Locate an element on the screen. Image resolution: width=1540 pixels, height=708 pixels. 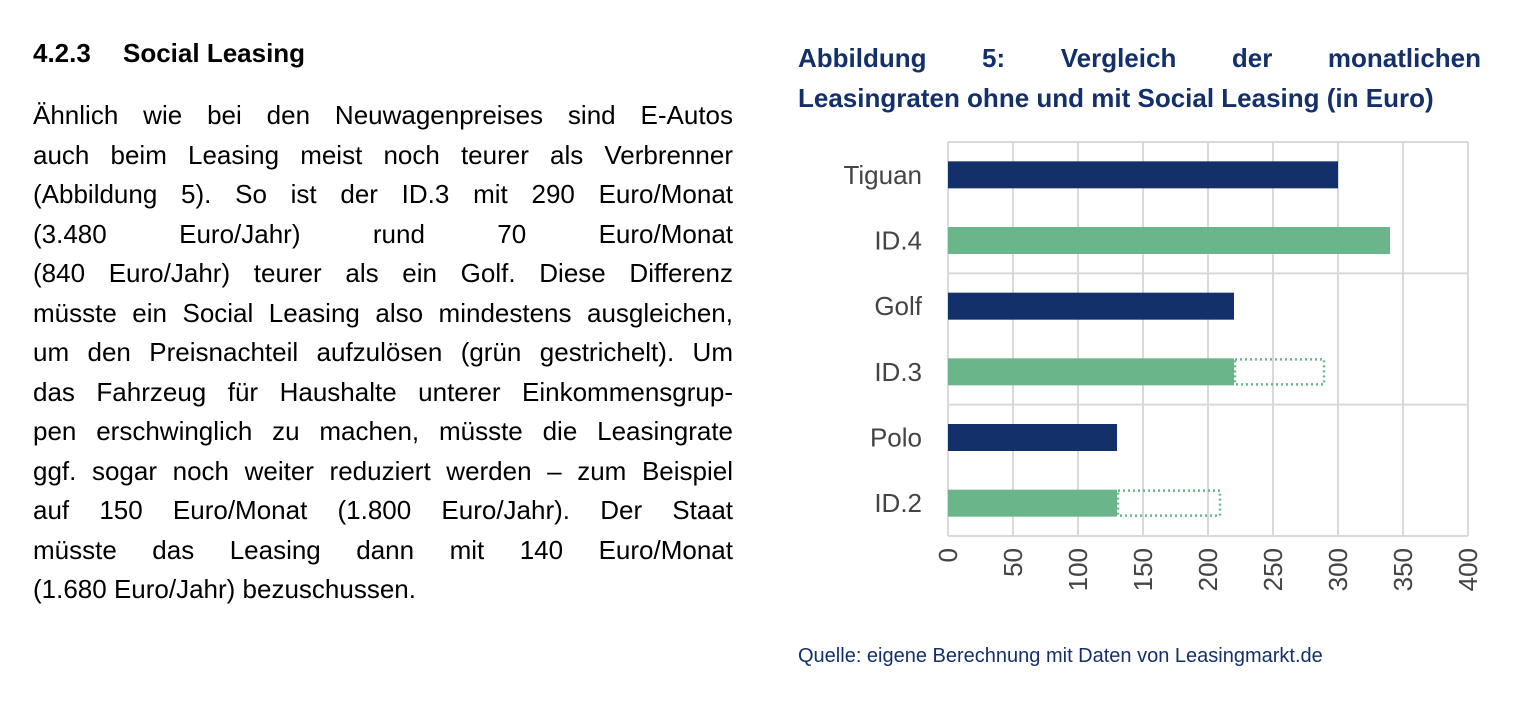
category-label: ID.2 is located at coordinates (898, 503).